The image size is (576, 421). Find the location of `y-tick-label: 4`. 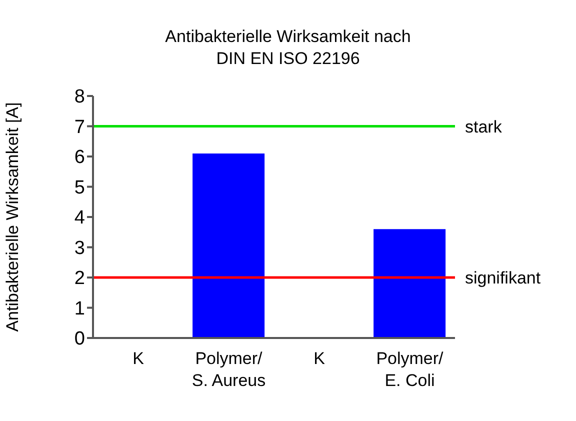

y-tick-label: 4 is located at coordinates (80, 218).